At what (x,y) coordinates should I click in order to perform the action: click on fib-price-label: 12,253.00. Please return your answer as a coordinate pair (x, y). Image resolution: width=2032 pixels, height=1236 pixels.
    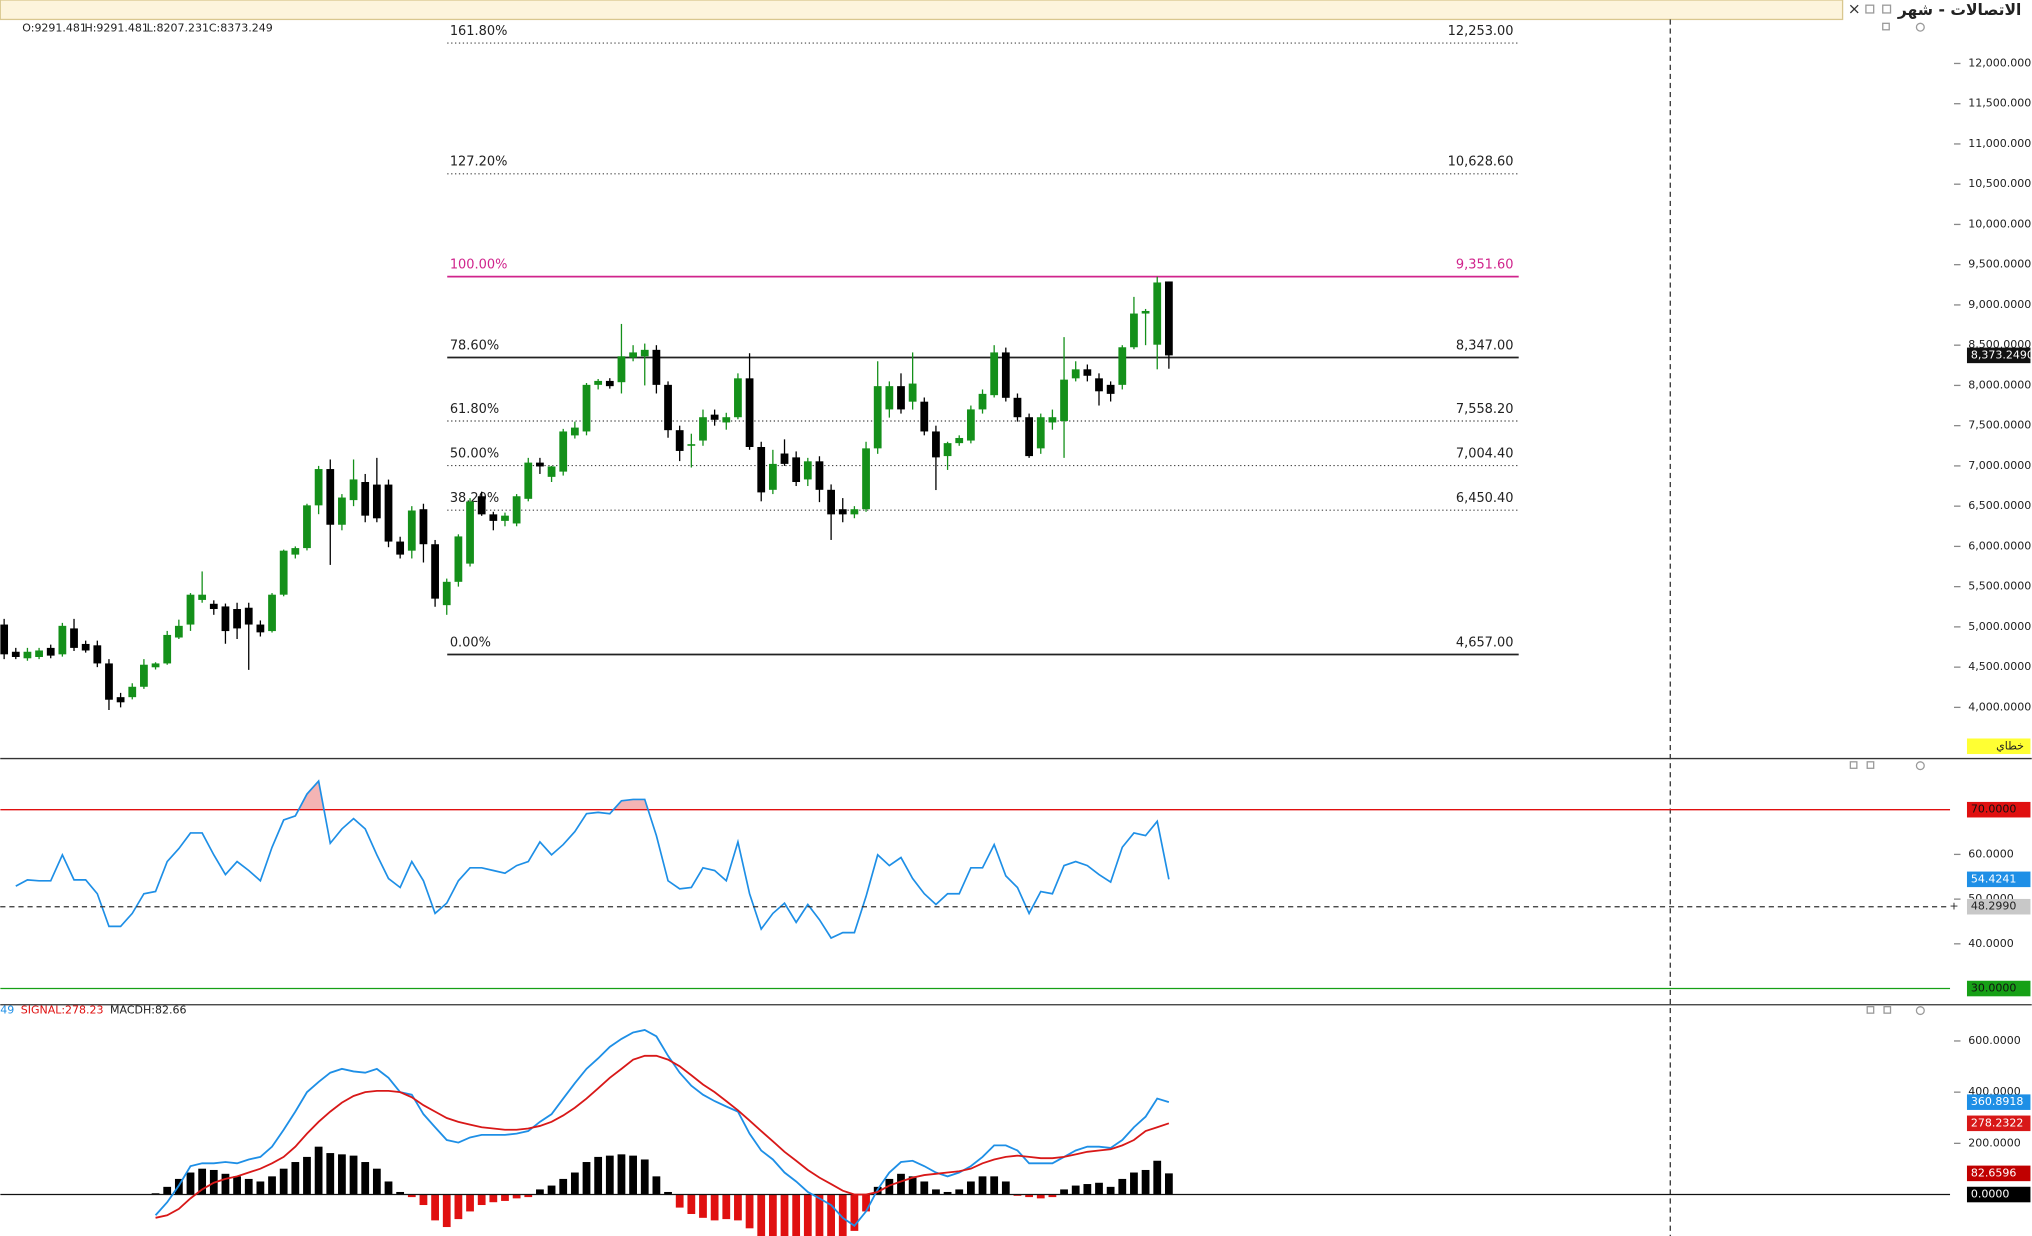
    Looking at the image, I should click on (1481, 31).